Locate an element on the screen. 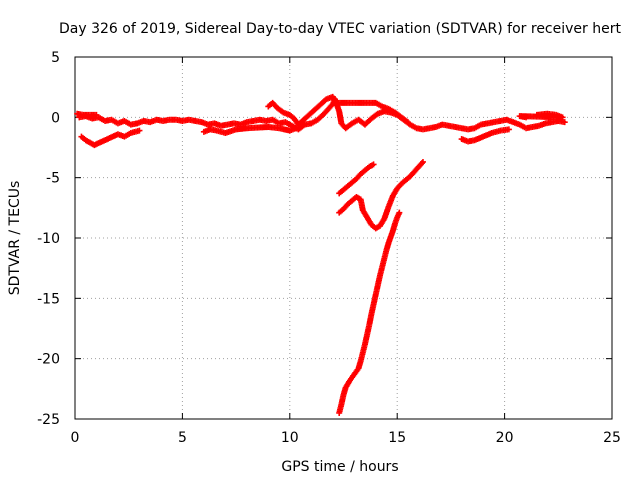  x-tick-label: 15 is located at coordinates (397, 438).